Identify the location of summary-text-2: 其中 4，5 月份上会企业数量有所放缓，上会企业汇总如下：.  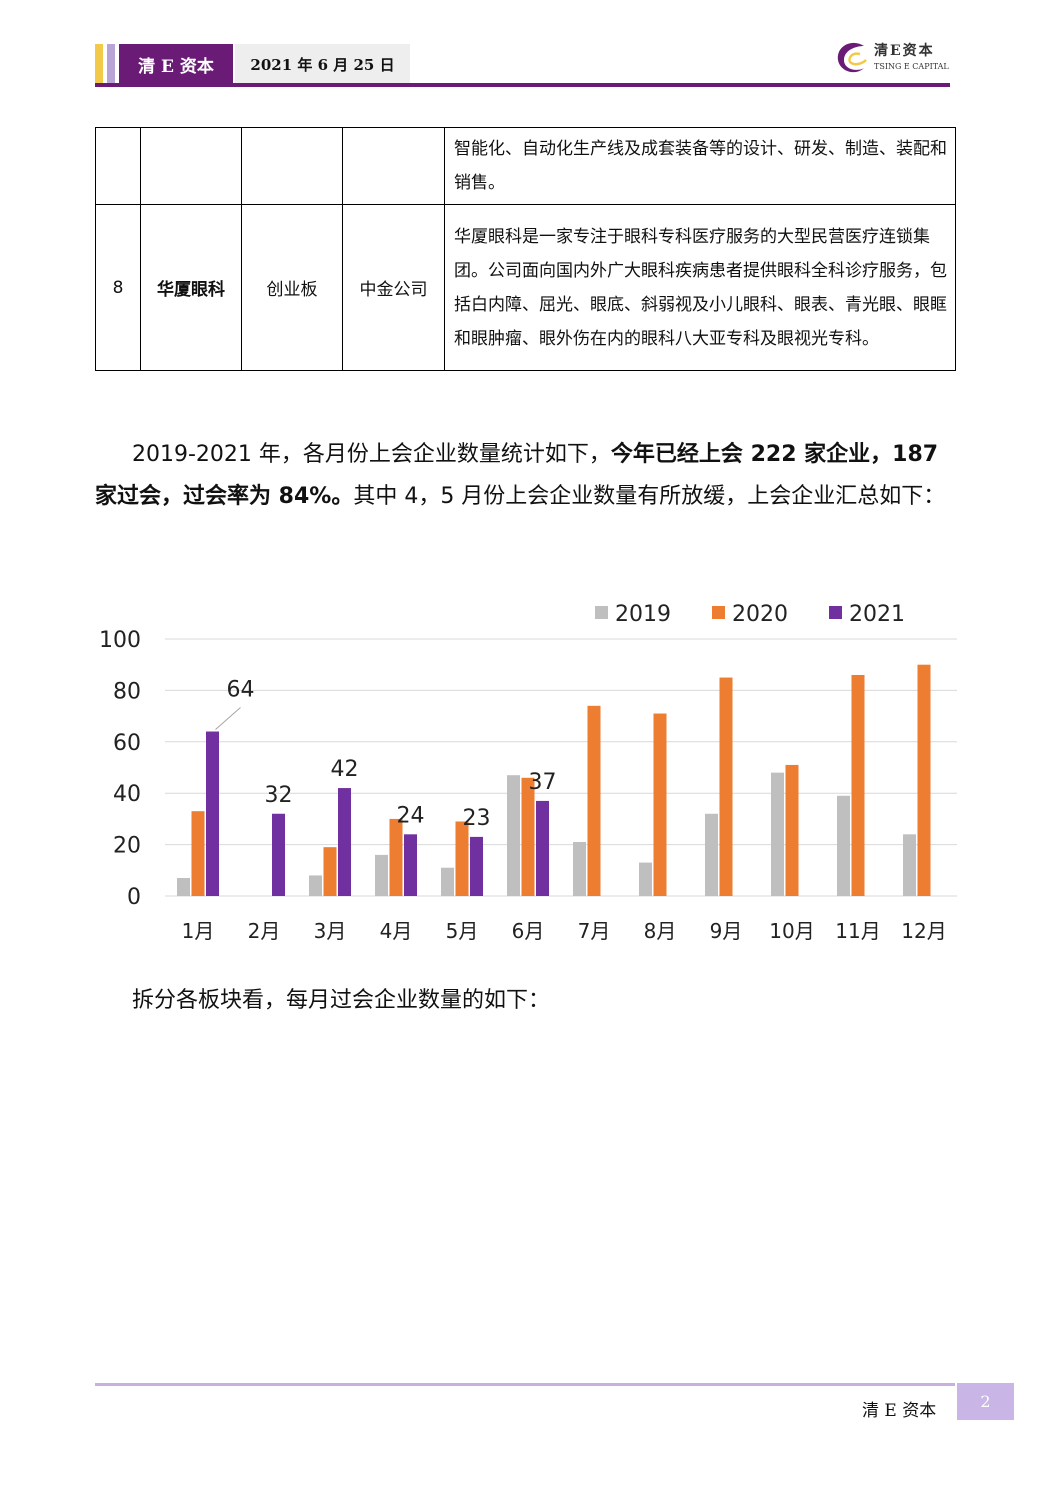
(649, 496).